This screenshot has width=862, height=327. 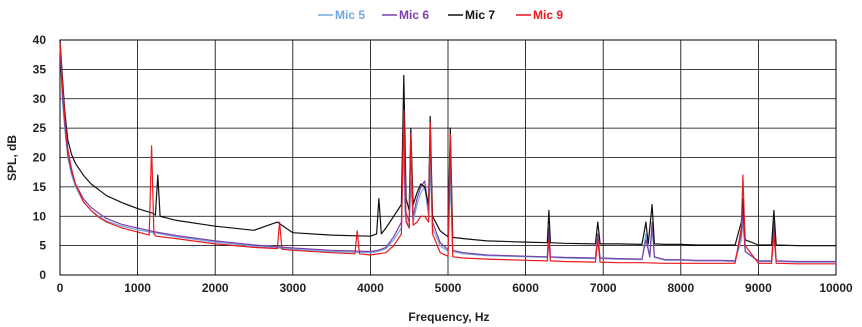 I want to click on legend-item-mic-5: Mic 5, so click(x=341, y=15).